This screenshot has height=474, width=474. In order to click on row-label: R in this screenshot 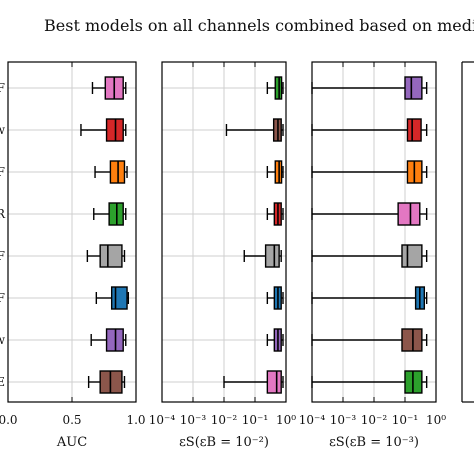, I will do `click(3, 214)`.